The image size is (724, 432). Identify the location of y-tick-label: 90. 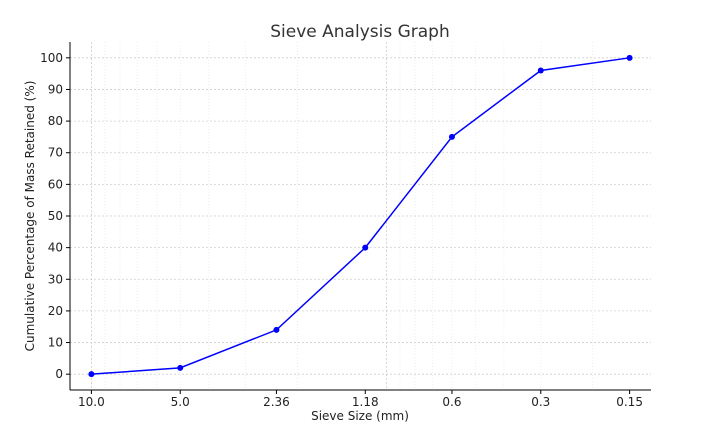
(55, 89).